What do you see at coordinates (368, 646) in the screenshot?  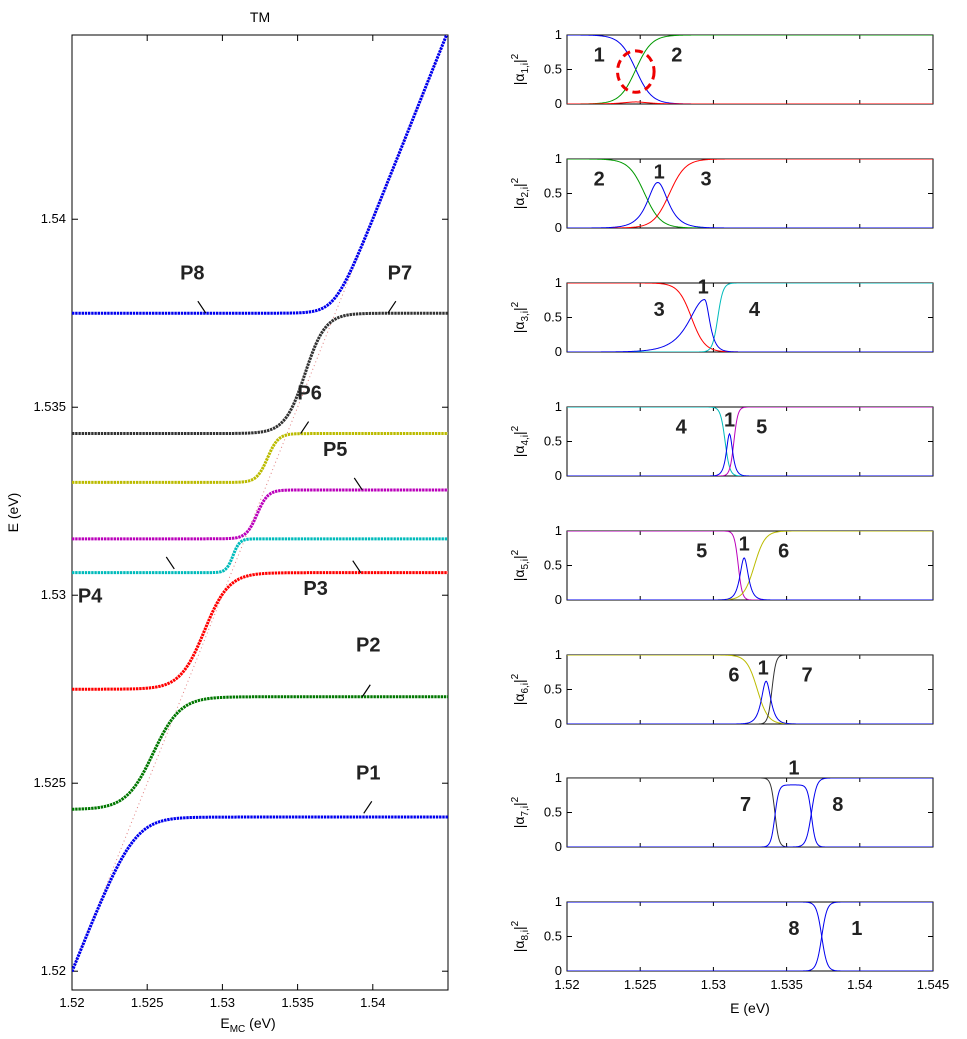 I see `annotation-P2: P2` at bounding box center [368, 646].